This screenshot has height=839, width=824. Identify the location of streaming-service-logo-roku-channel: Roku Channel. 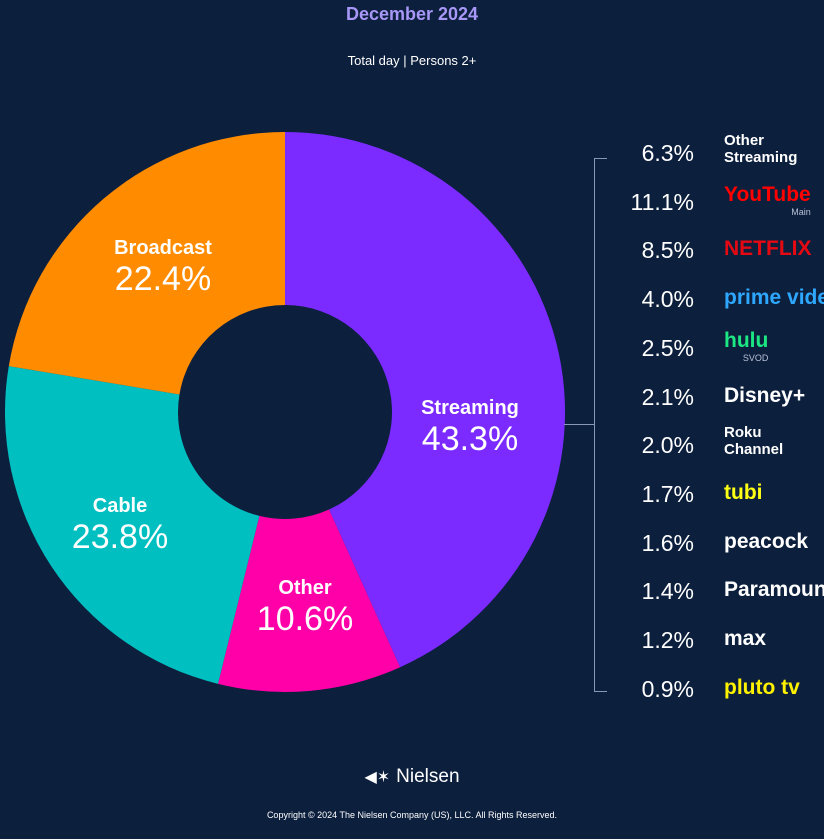
(754, 441).